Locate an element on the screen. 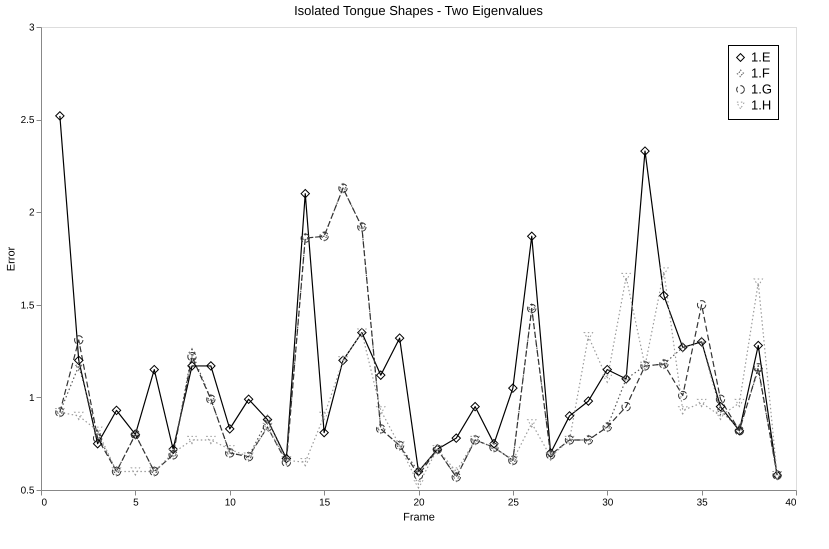  y-tick-label: 3 is located at coordinates (31, 28).